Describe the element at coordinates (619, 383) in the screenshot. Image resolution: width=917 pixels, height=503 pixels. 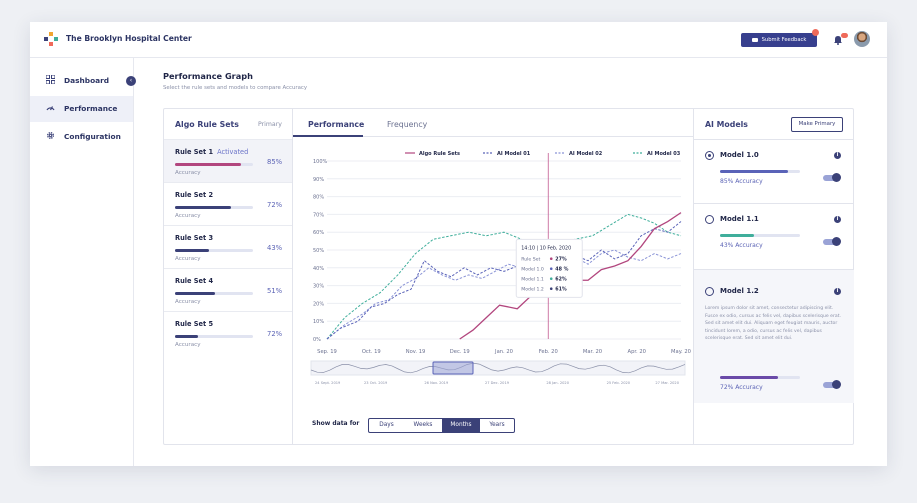
I see `brush-date-label: 25 Feb. 2020` at that location.